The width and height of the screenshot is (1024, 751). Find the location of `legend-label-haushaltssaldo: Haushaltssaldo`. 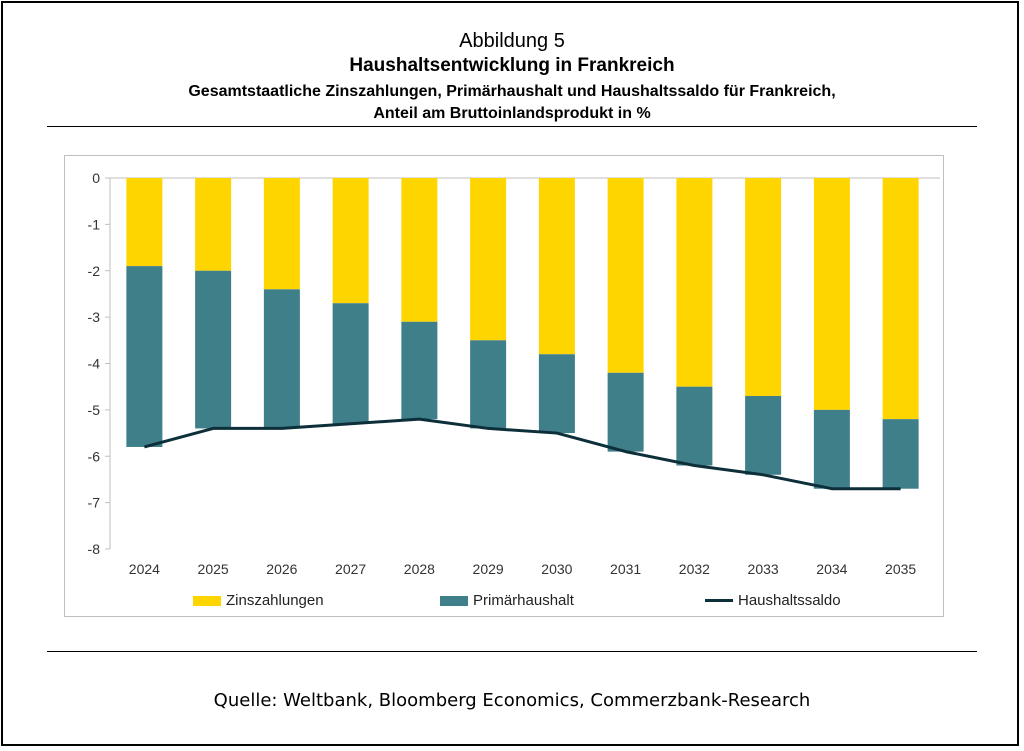

legend-label-haushaltssaldo: Haushaltssaldo is located at coordinates (789, 600).